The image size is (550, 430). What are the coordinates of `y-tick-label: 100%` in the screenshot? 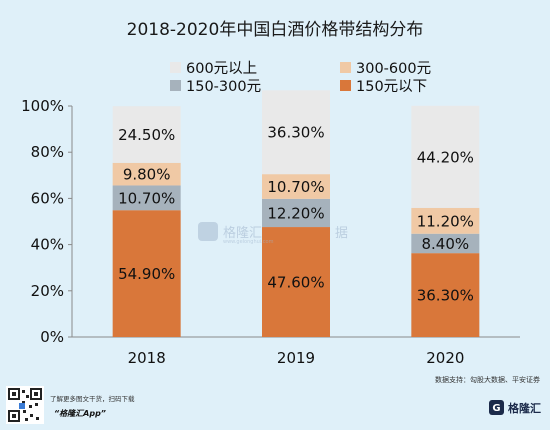 It's located at (42, 106).